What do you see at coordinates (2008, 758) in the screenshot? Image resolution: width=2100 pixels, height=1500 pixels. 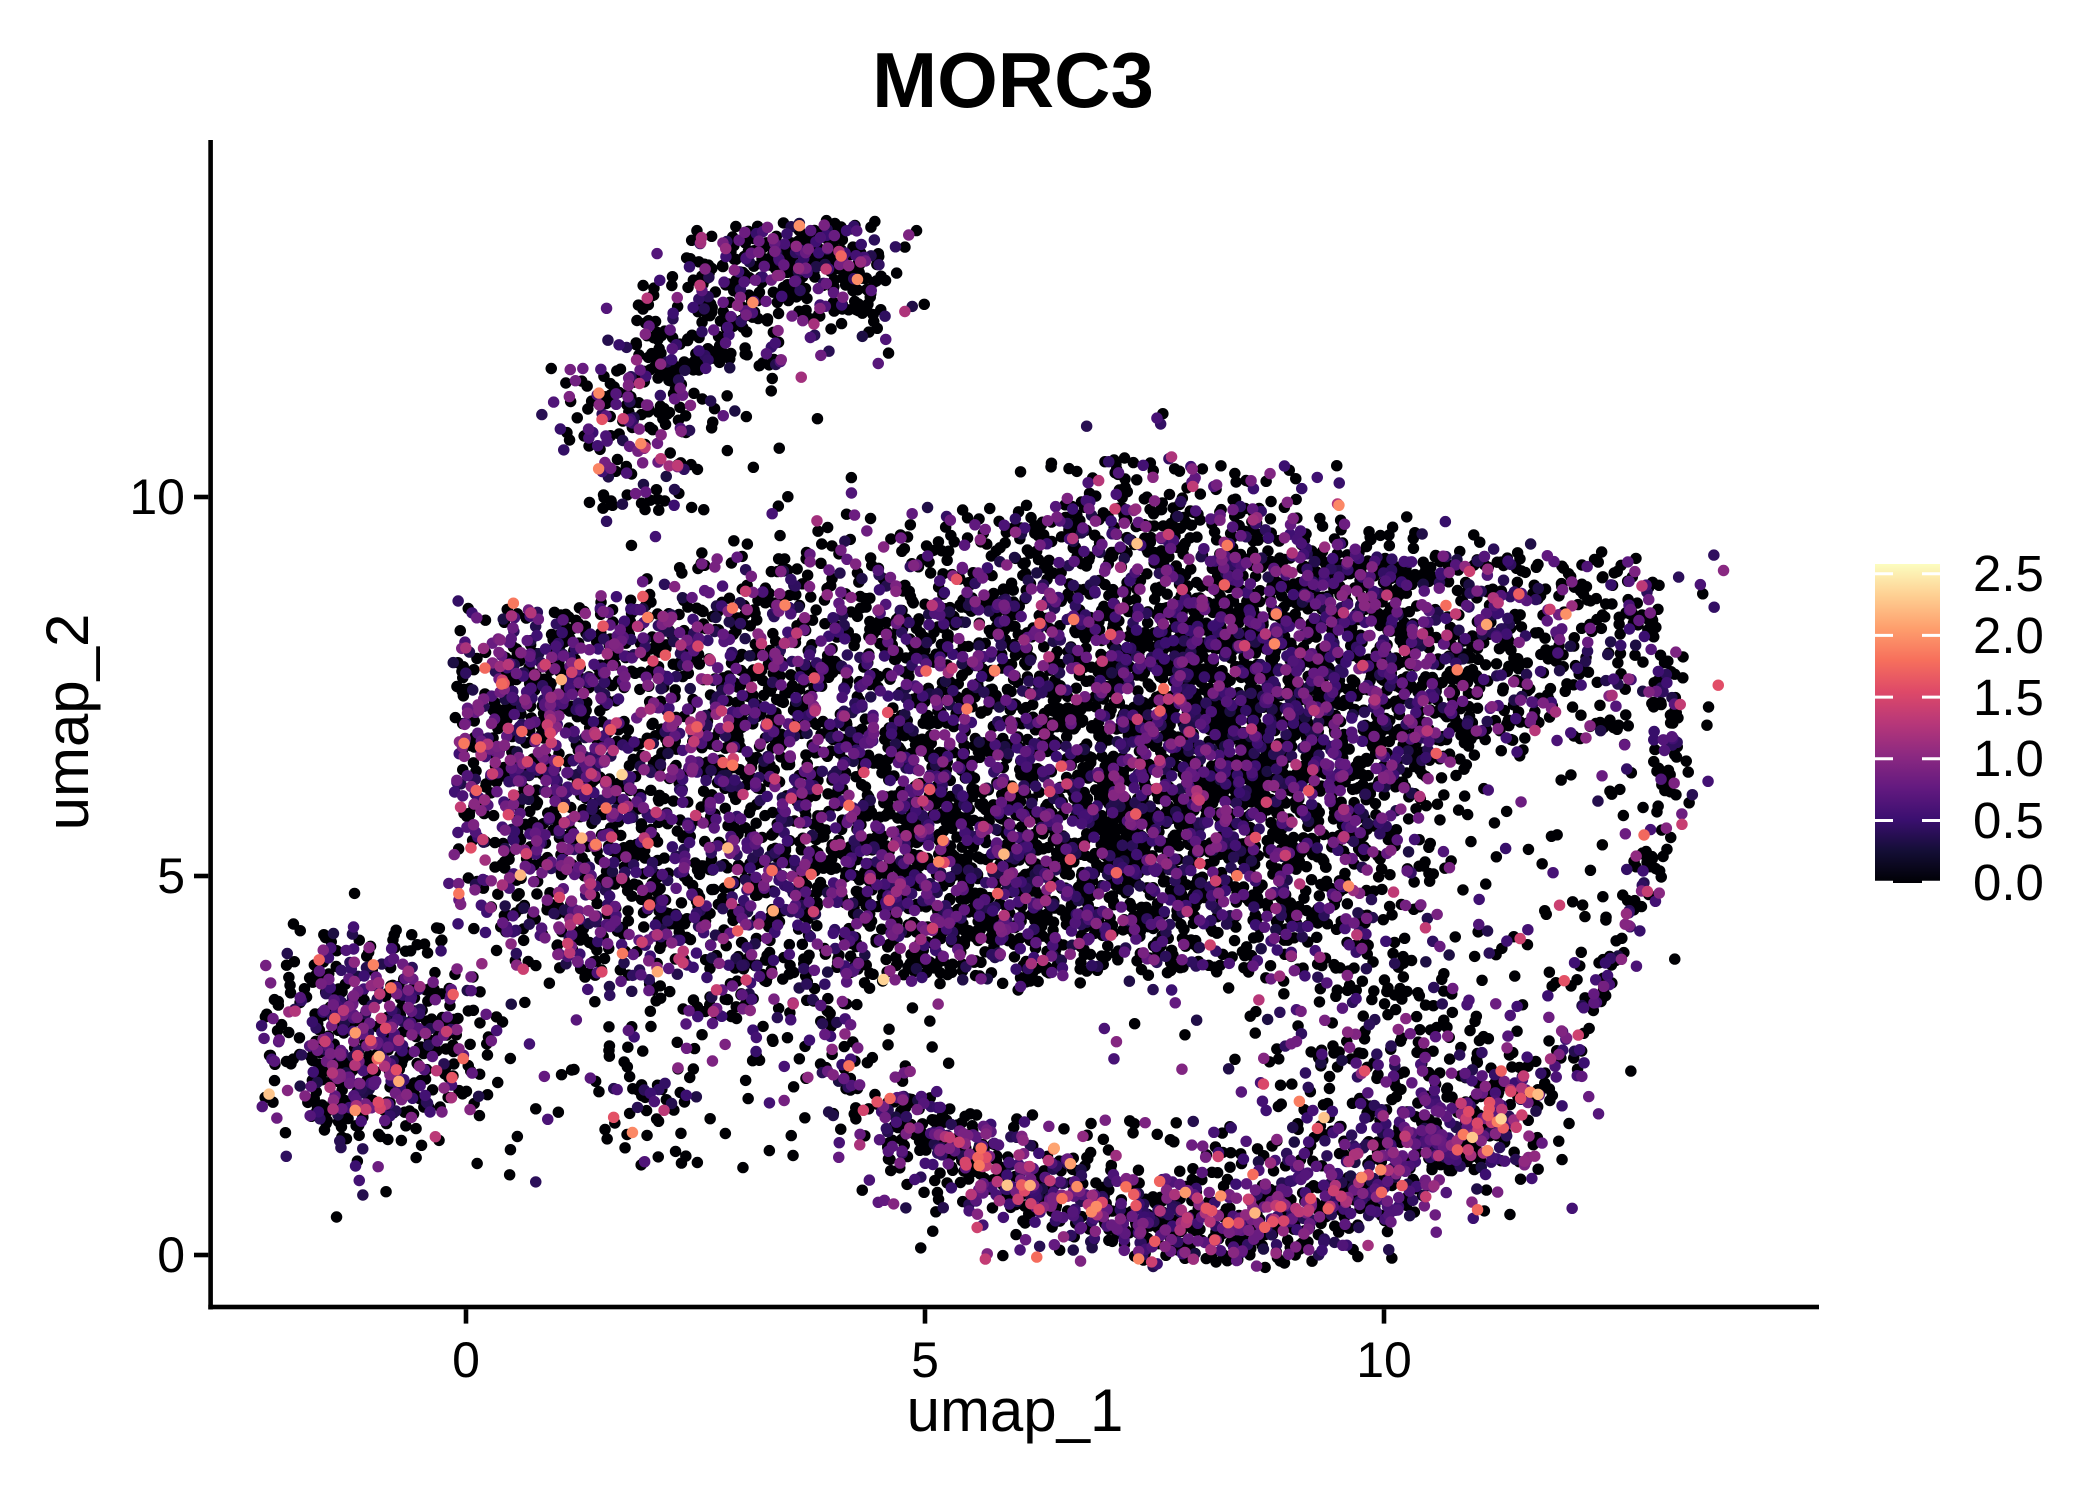 I see `svg-text: 1.0` at bounding box center [2008, 758].